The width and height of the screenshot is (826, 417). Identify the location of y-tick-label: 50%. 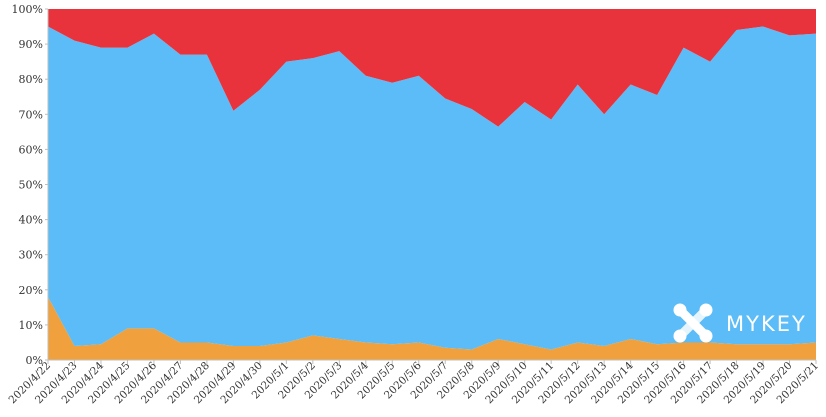
(31, 185).